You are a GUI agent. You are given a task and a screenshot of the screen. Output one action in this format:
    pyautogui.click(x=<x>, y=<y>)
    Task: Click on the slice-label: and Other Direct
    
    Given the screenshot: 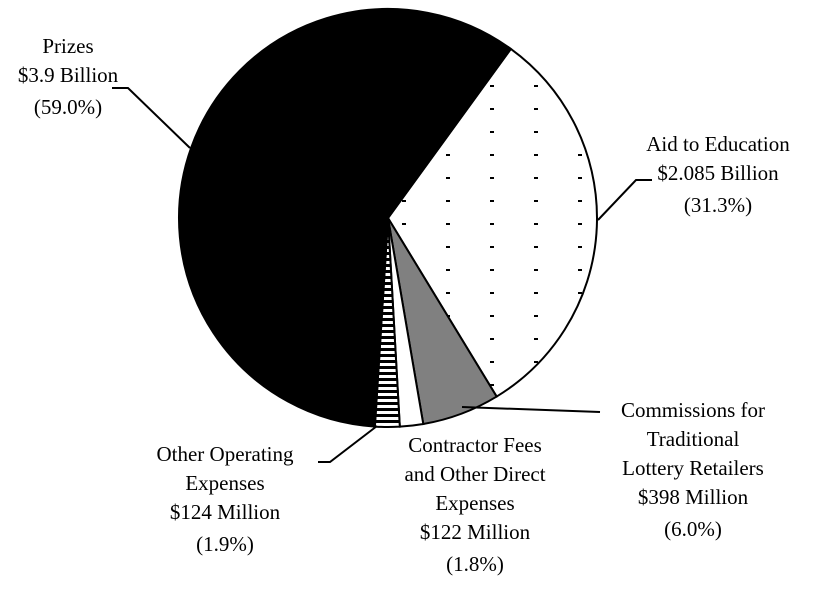 What is the action you would take?
    pyautogui.click(x=474, y=474)
    